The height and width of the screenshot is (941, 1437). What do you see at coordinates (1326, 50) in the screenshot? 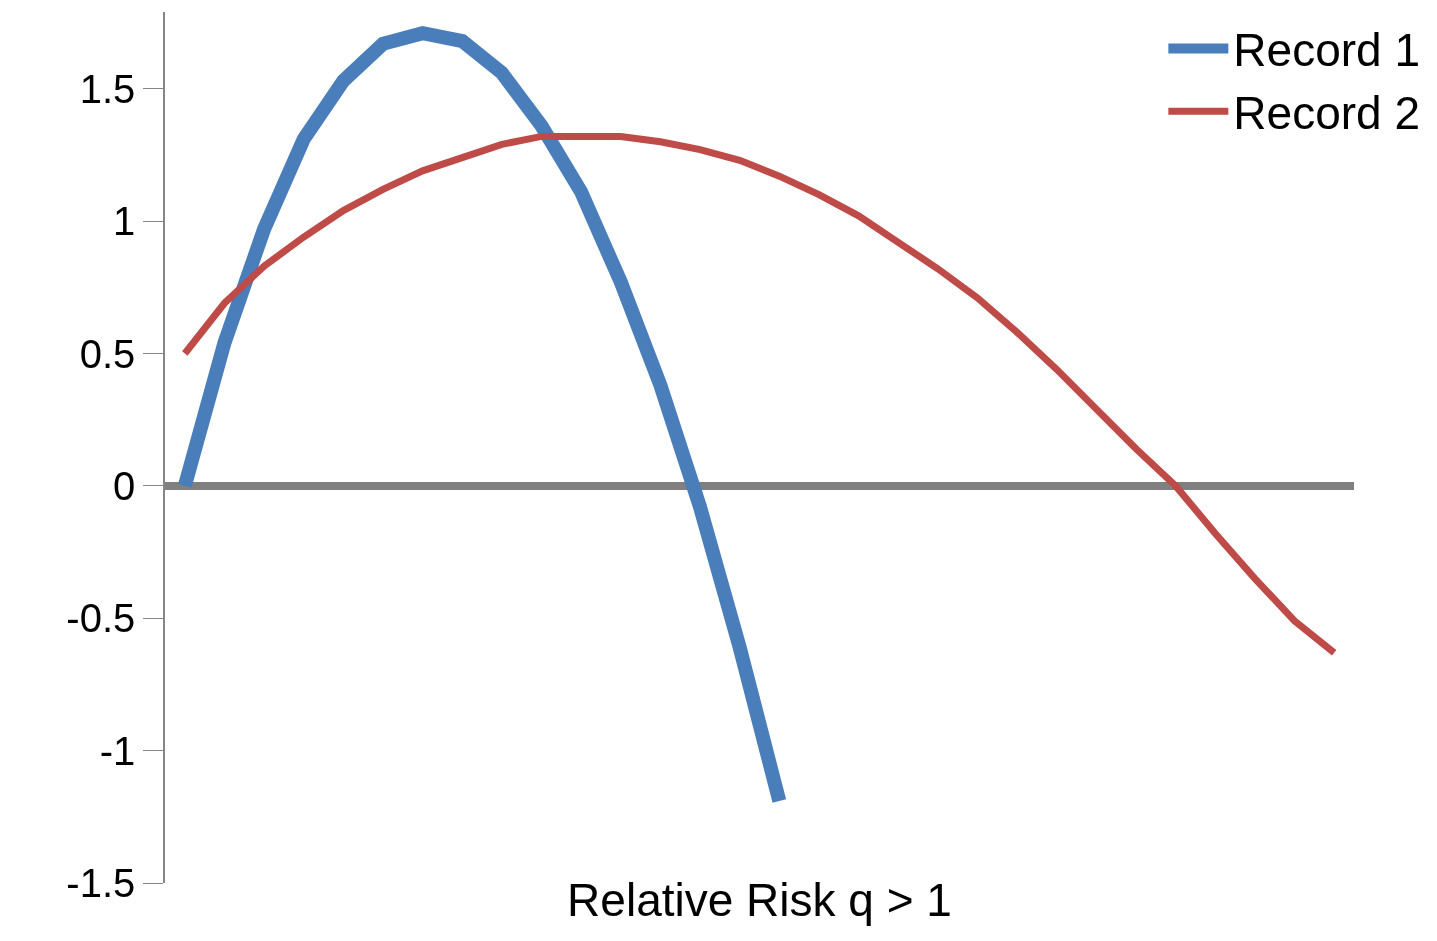
I see `legend-label: Record 1` at bounding box center [1326, 50].